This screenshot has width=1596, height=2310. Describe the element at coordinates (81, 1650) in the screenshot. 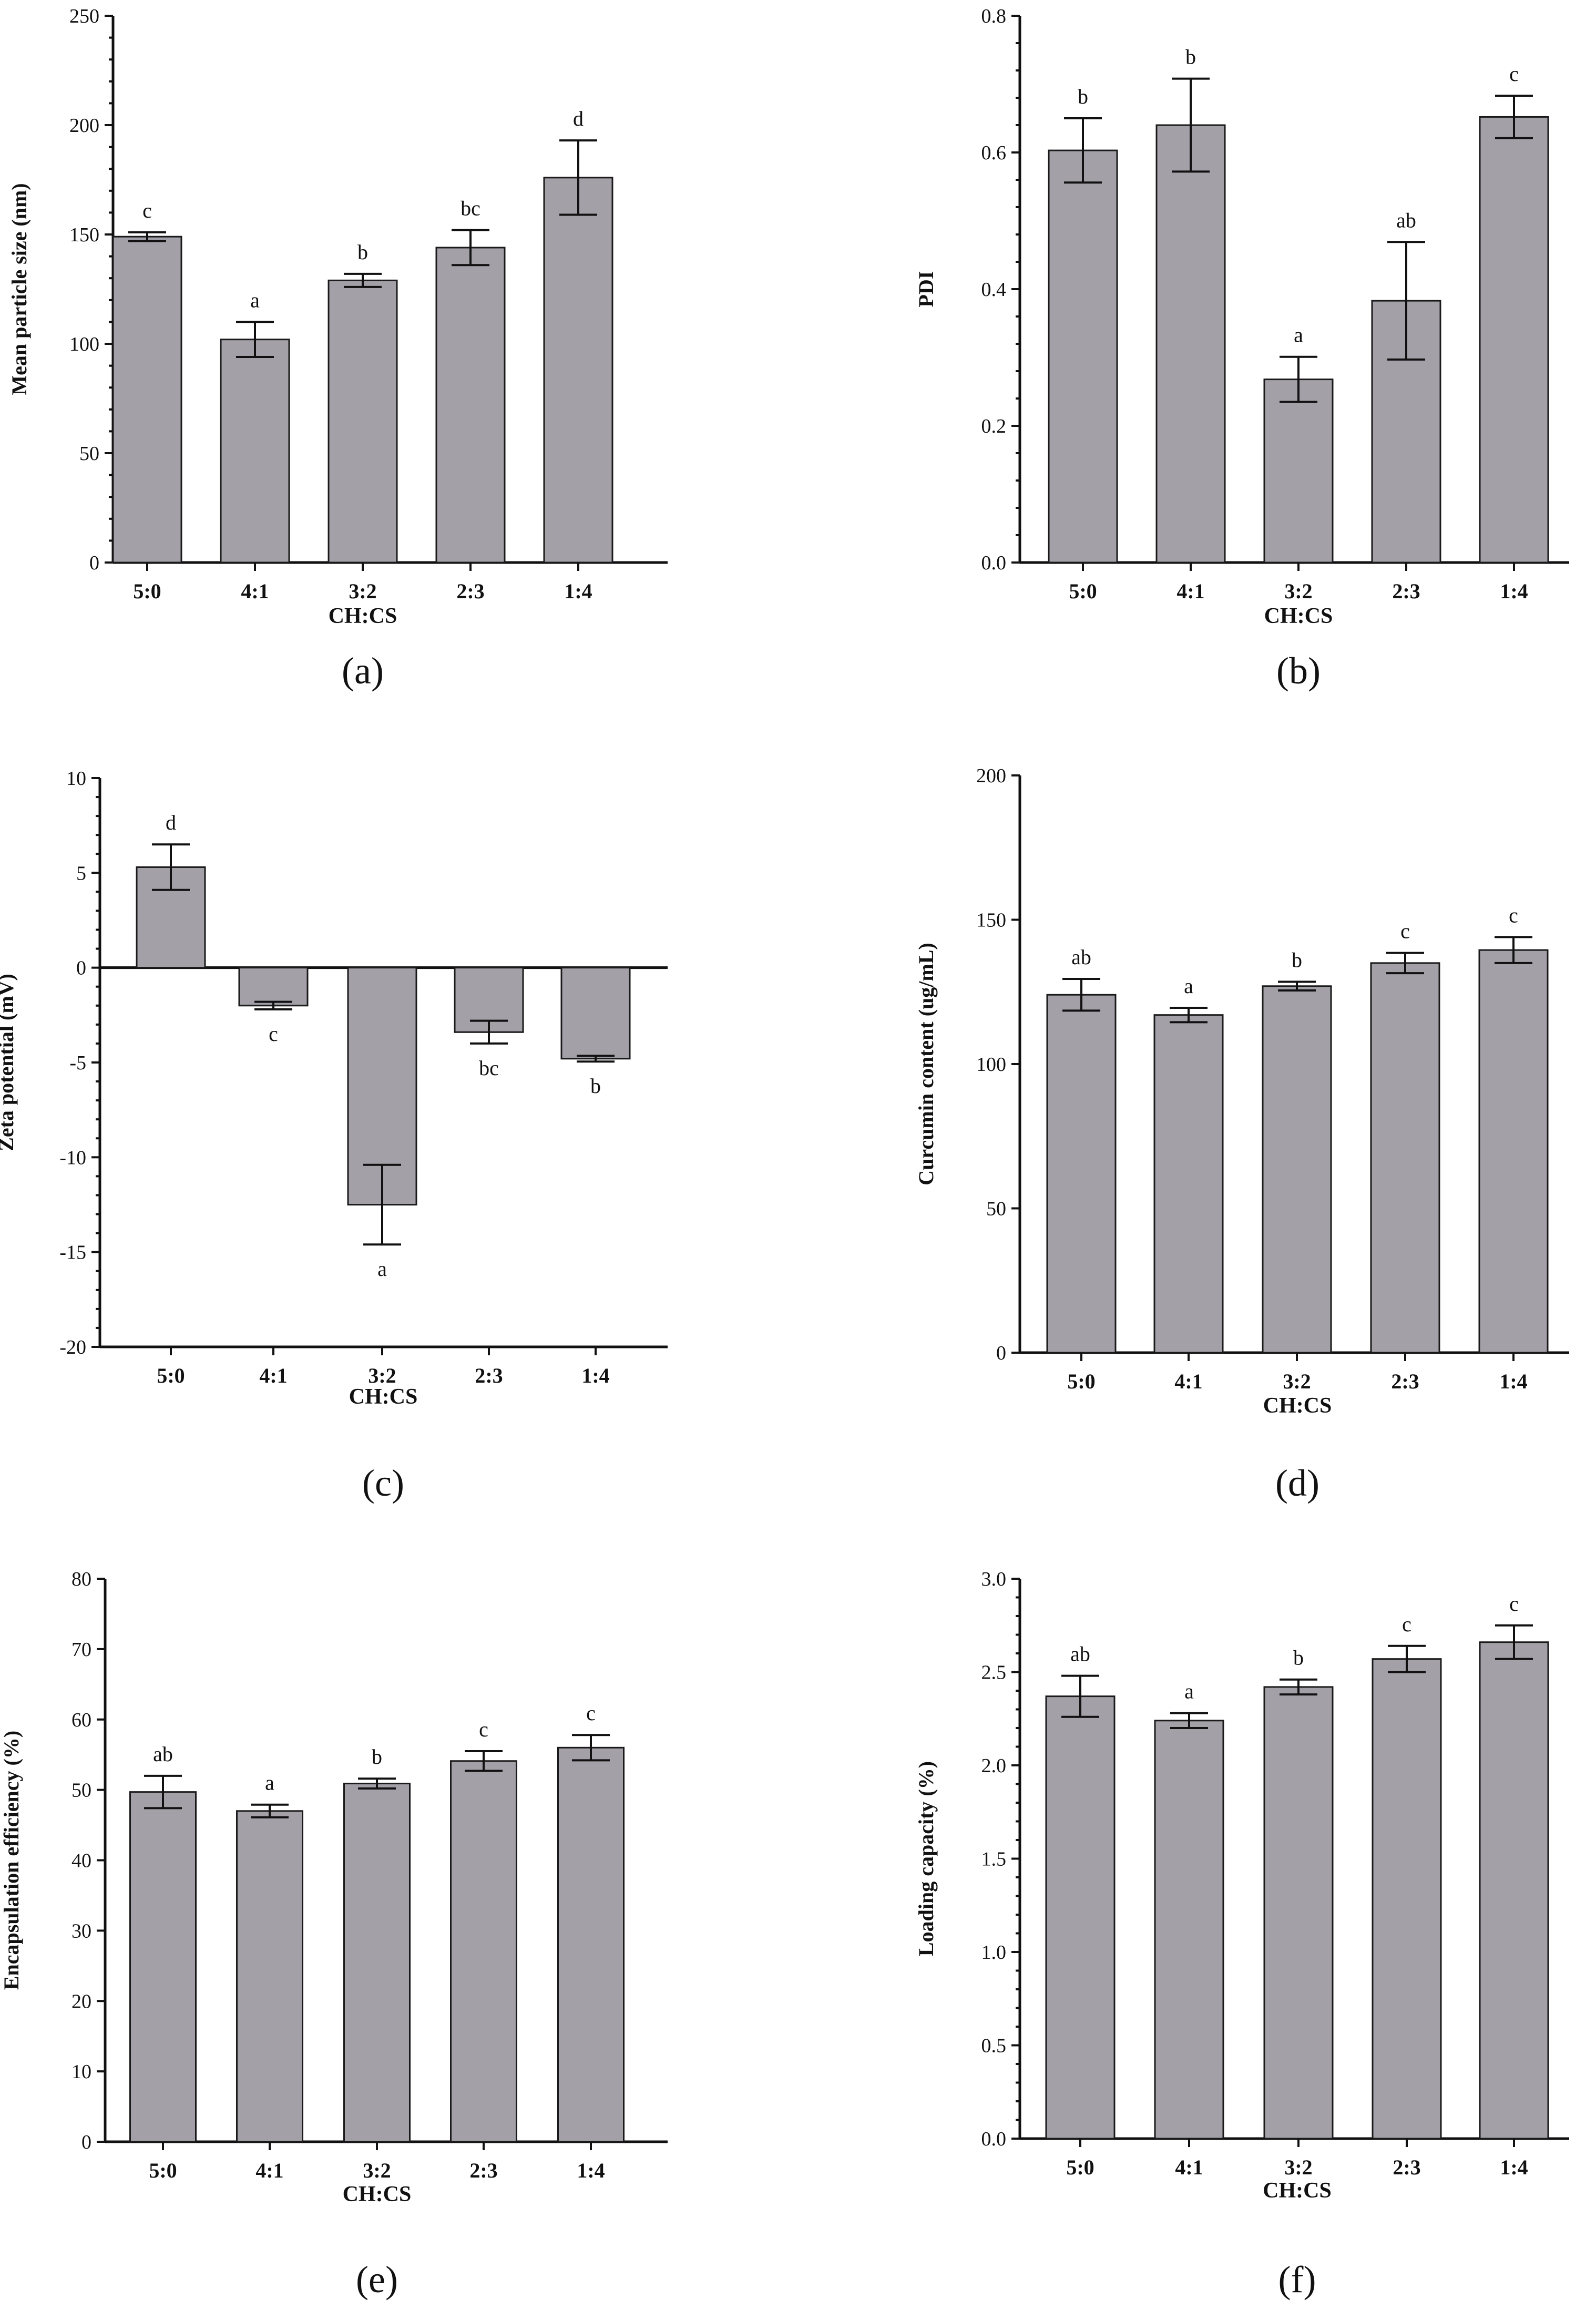

I see `y-tick-label-e-7: 70` at that location.